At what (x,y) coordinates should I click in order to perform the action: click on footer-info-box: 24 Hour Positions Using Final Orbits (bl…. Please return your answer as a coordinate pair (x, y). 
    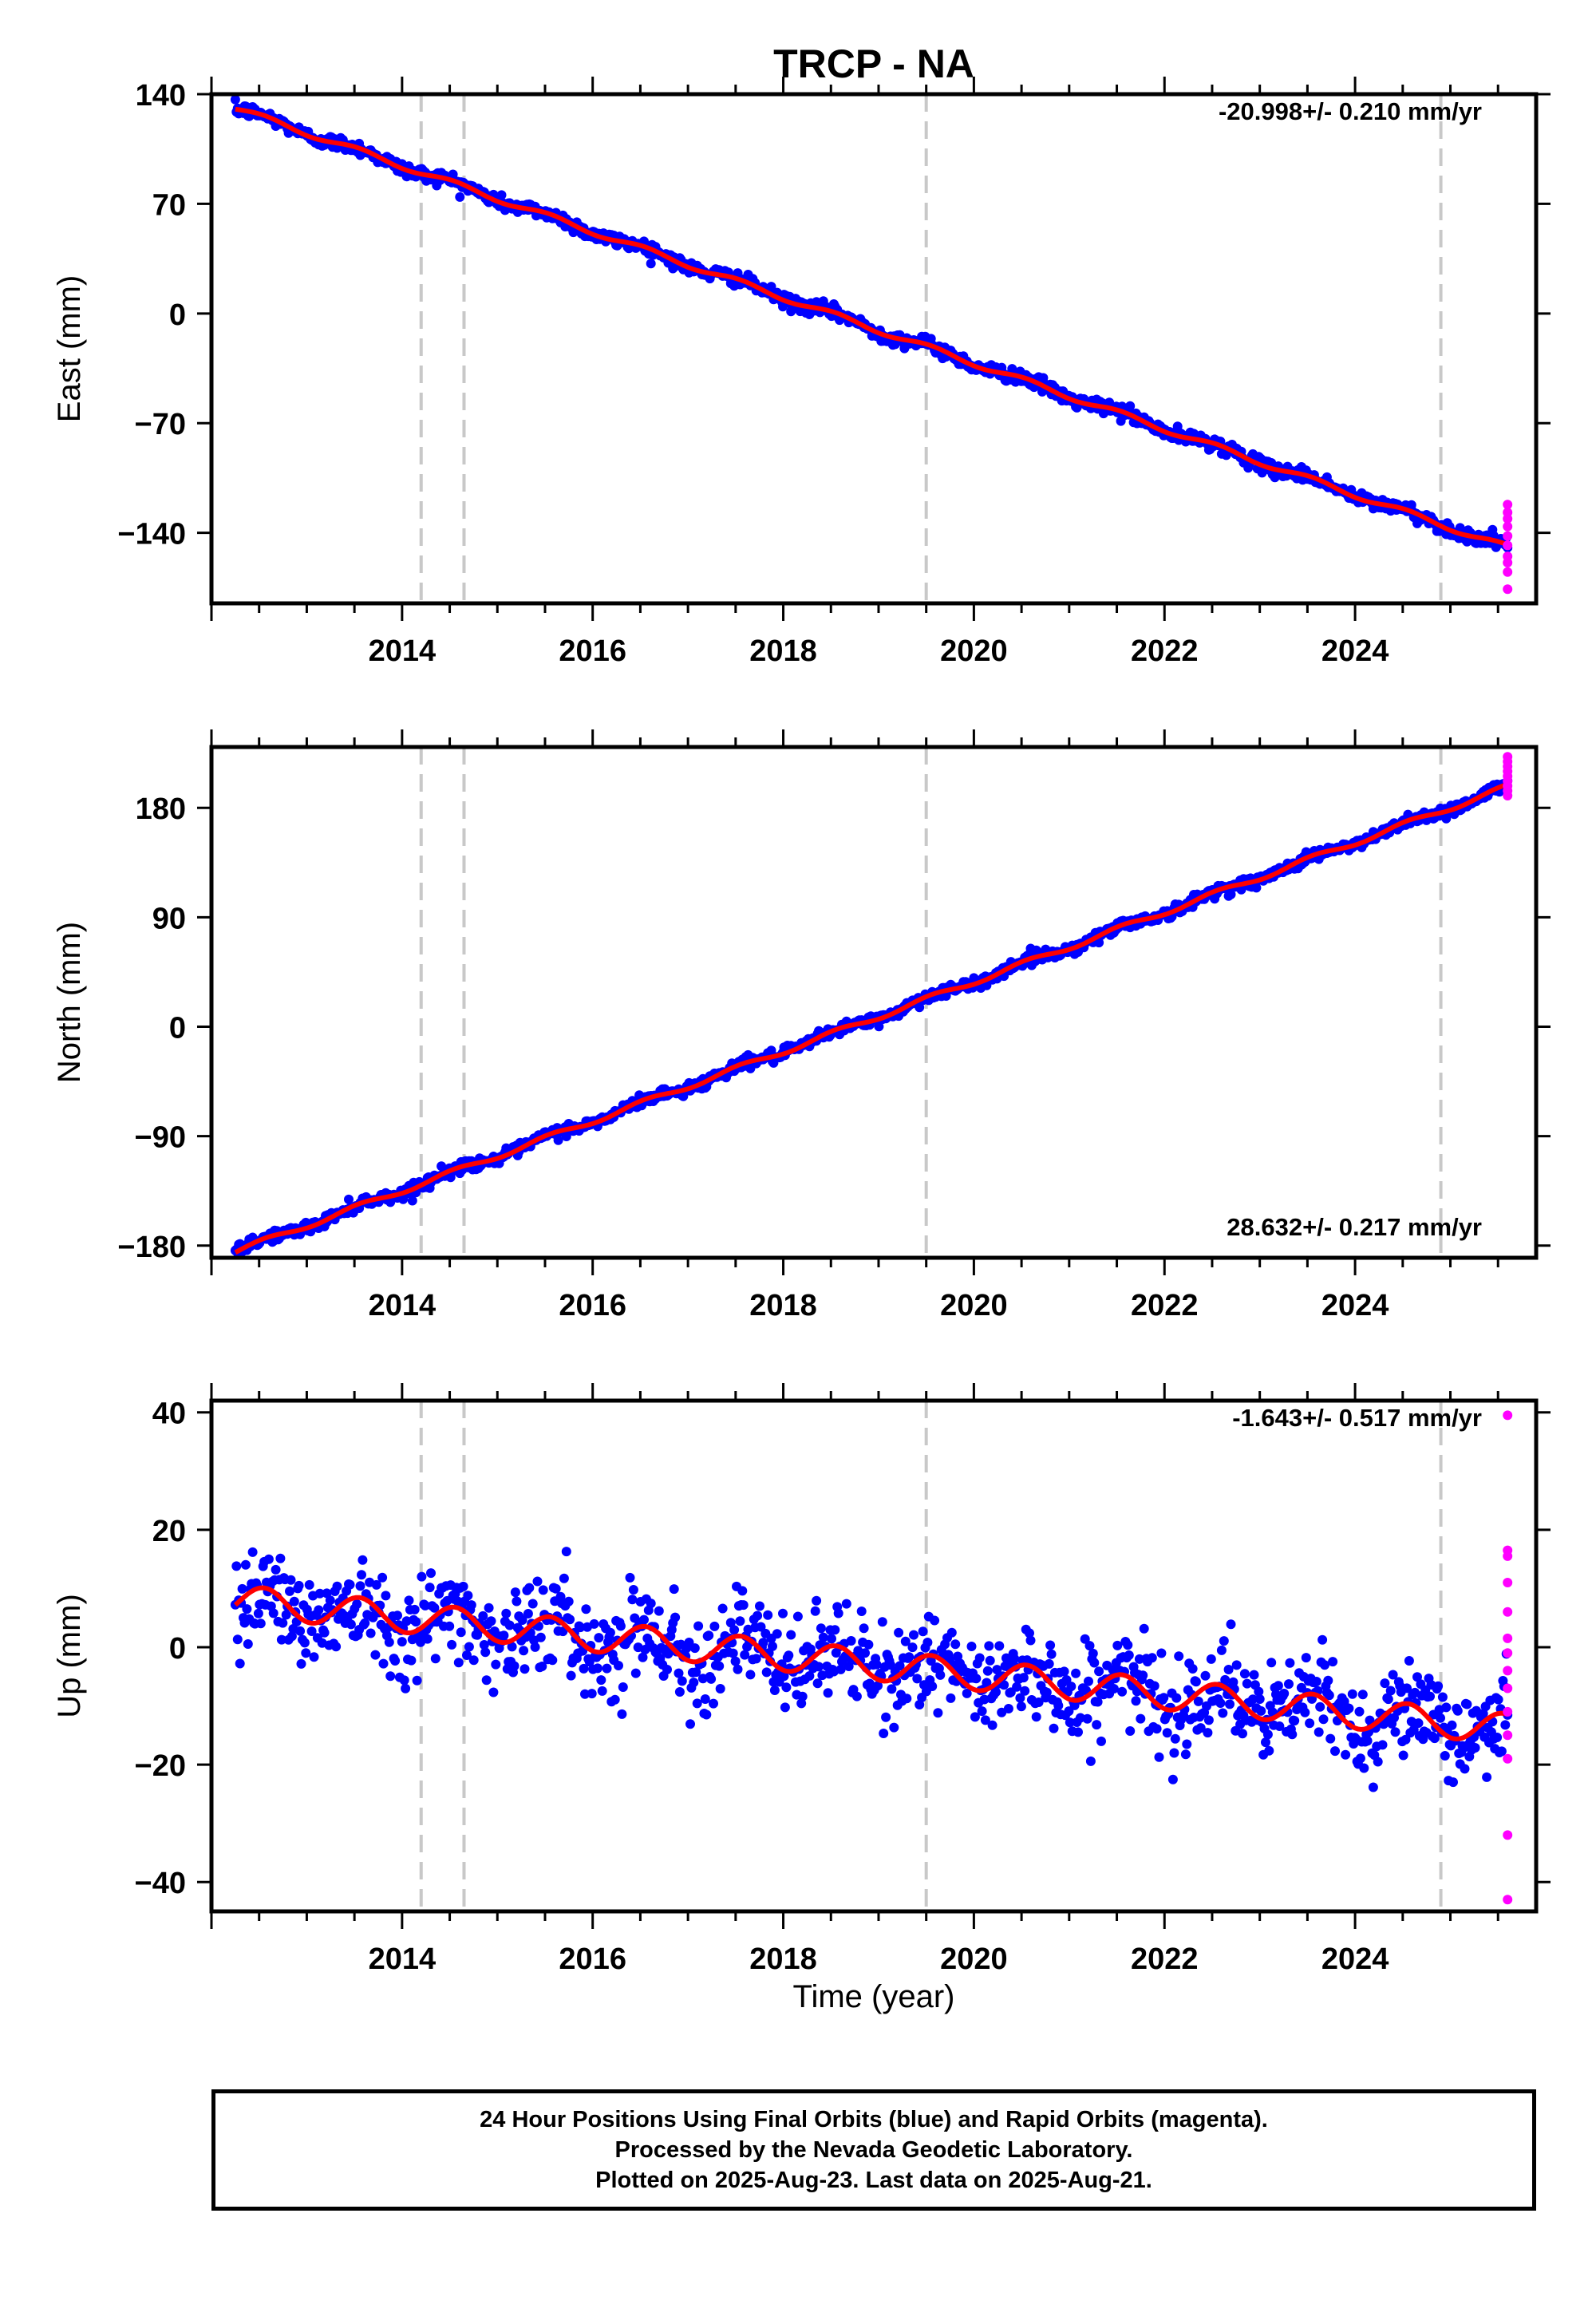
    Looking at the image, I should click on (873, 2150).